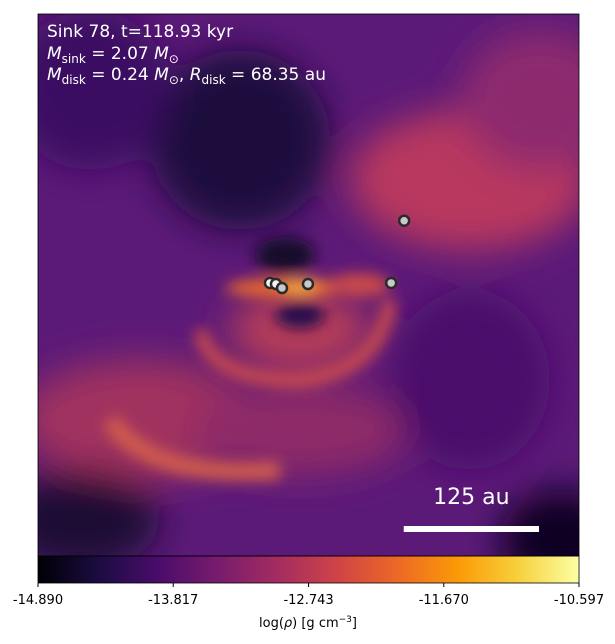 The height and width of the screenshot is (644, 615). Describe the element at coordinates (186, 76) in the screenshot. I see `annotation: Mdisk = 0.24 M⊙, Rdisk = 68.35 au` at that location.